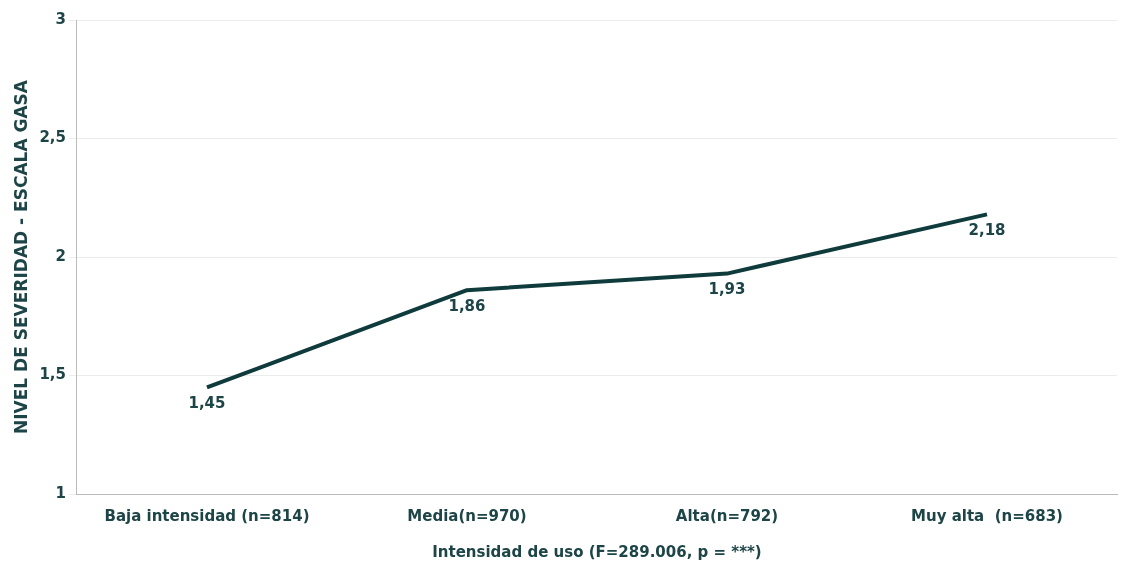 This screenshot has width=1145, height=574. Describe the element at coordinates (207, 402) in the screenshot. I see `data-label: 1,45` at that location.